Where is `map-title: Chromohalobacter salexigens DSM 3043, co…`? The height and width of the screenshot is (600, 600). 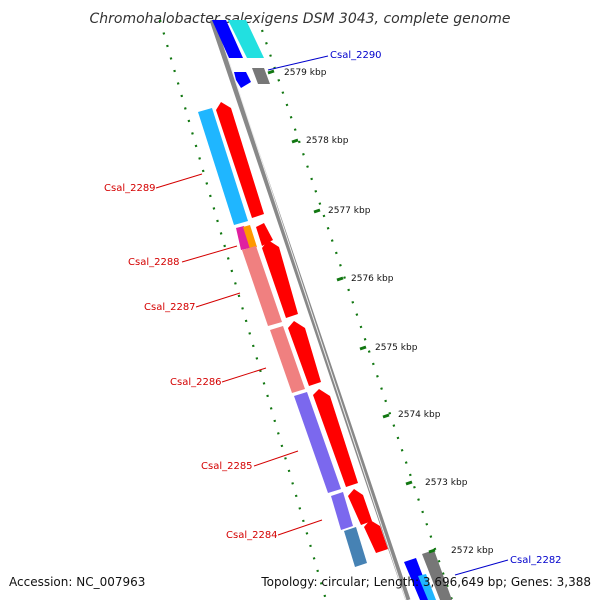 map-title: Chromohalobacter salexigens DSM 3043, co… is located at coordinates (300, 19).